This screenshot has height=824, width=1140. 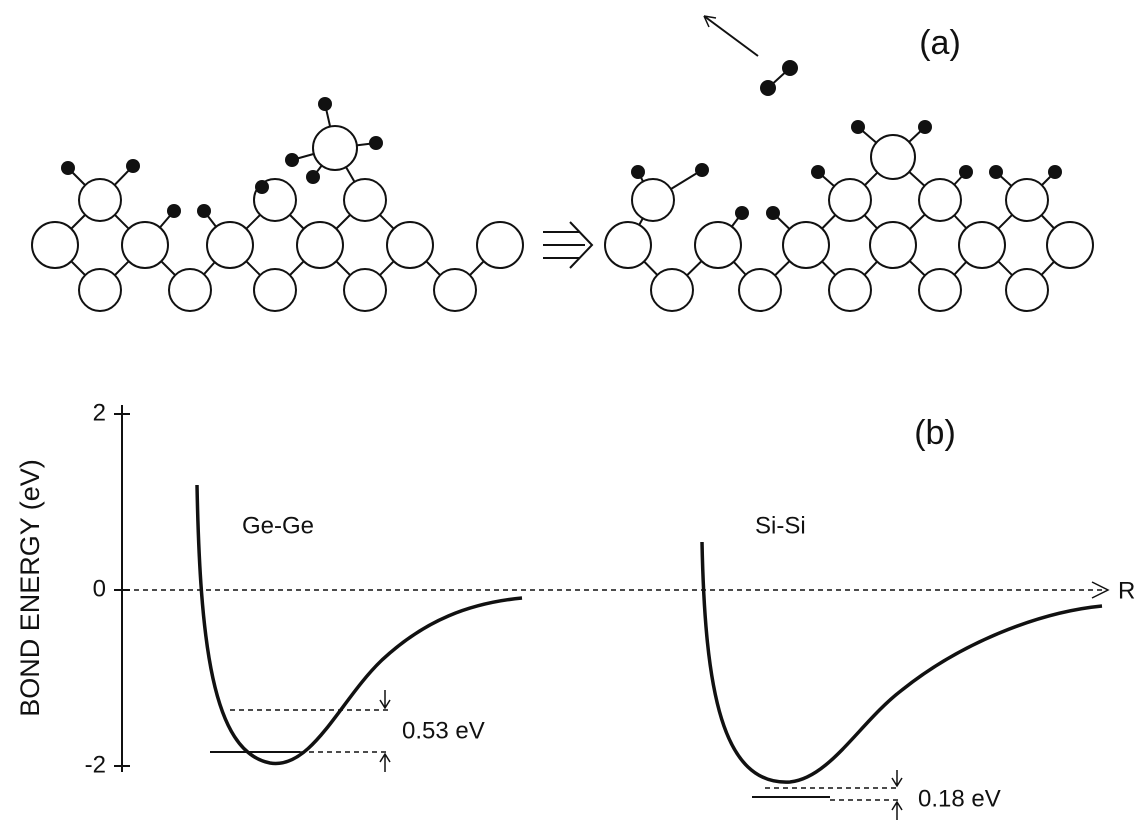 What do you see at coordinates (940, 43) in the screenshot?
I see `panel-label: (a)` at bounding box center [940, 43].